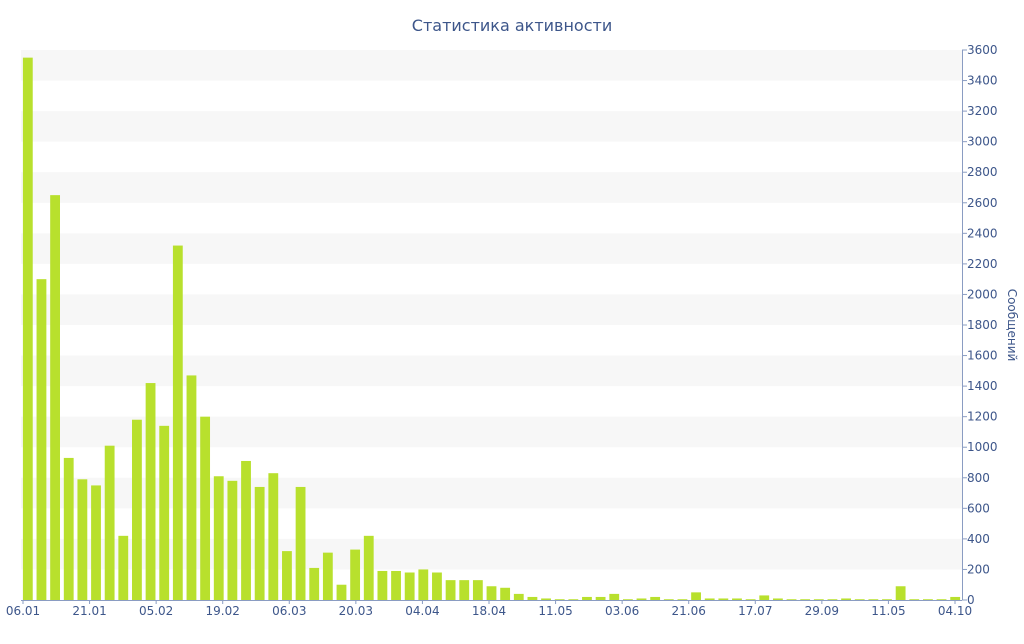 Image resolution: width=1024 pixels, height=644 pixels. Describe the element at coordinates (223, 611) in the screenshot. I see `x-tick-label: 19.02` at that location.